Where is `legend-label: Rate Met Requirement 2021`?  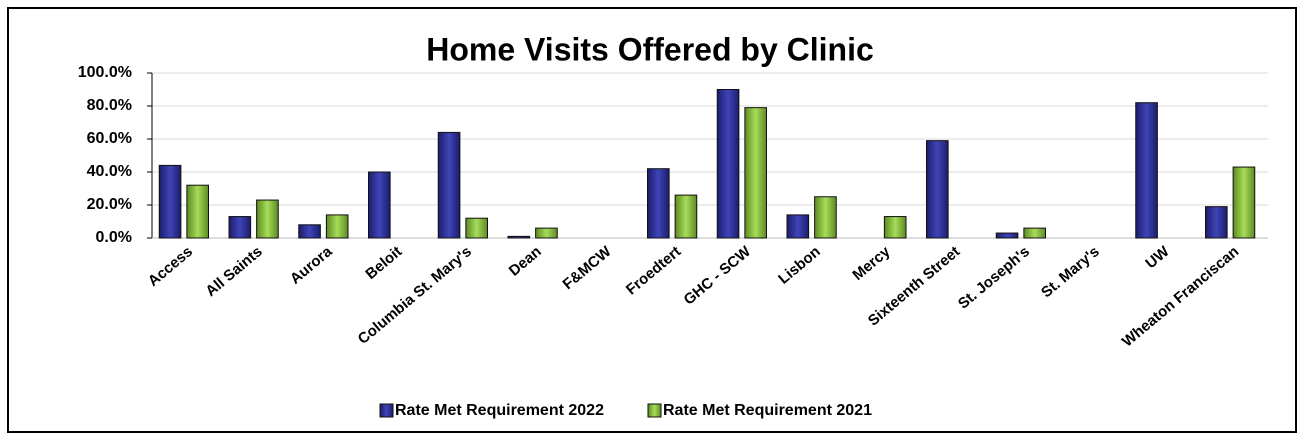
legend-label: Rate Met Requirement 2021 is located at coordinates (767, 410).